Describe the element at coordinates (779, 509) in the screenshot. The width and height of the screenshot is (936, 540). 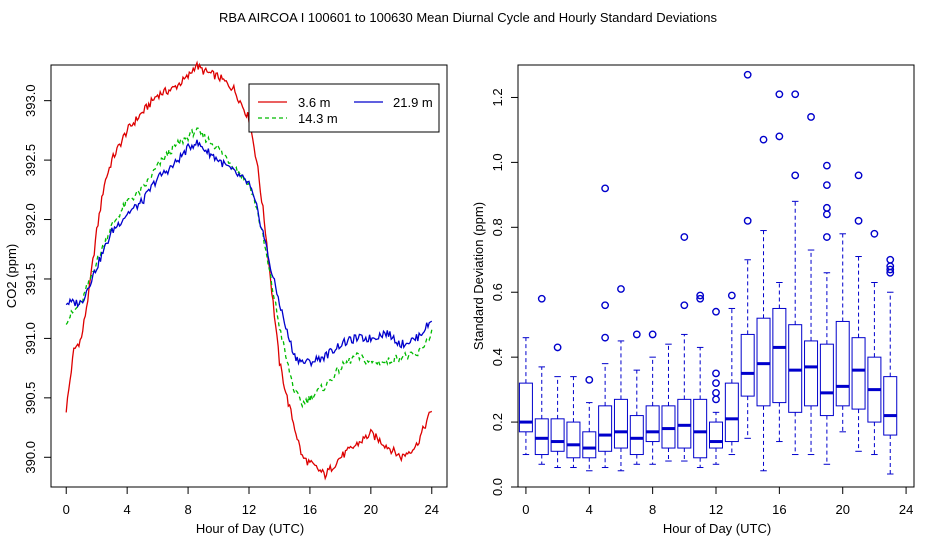
I see `right-x-tick-label: 16` at that location.